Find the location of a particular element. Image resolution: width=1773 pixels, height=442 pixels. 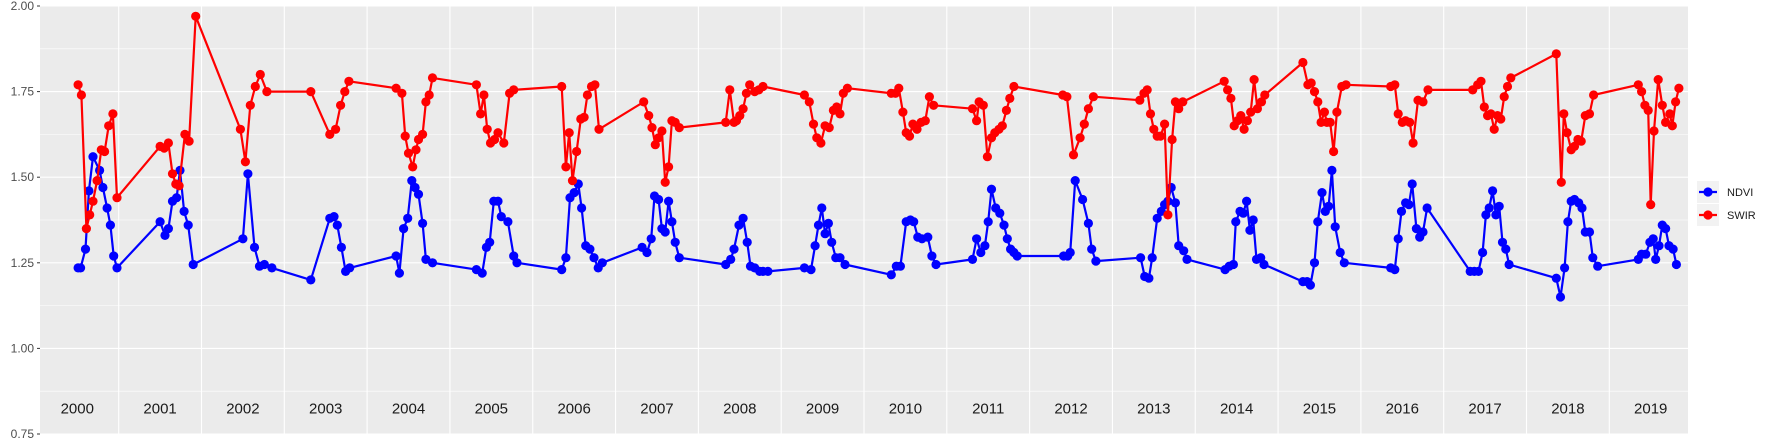

year-label: 2012 is located at coordinates (1070, 408).